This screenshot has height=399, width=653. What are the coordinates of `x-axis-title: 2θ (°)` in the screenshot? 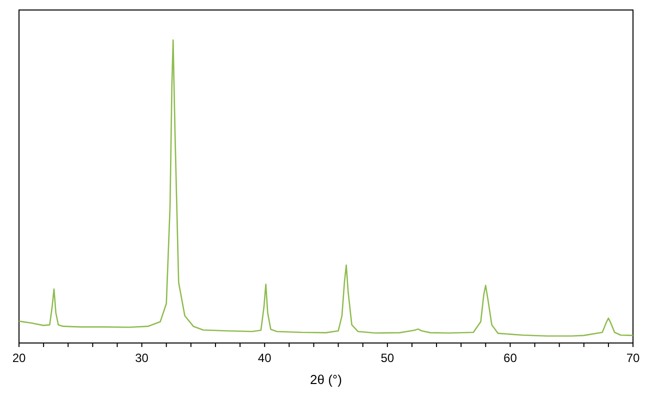 It's located at (326, 379).